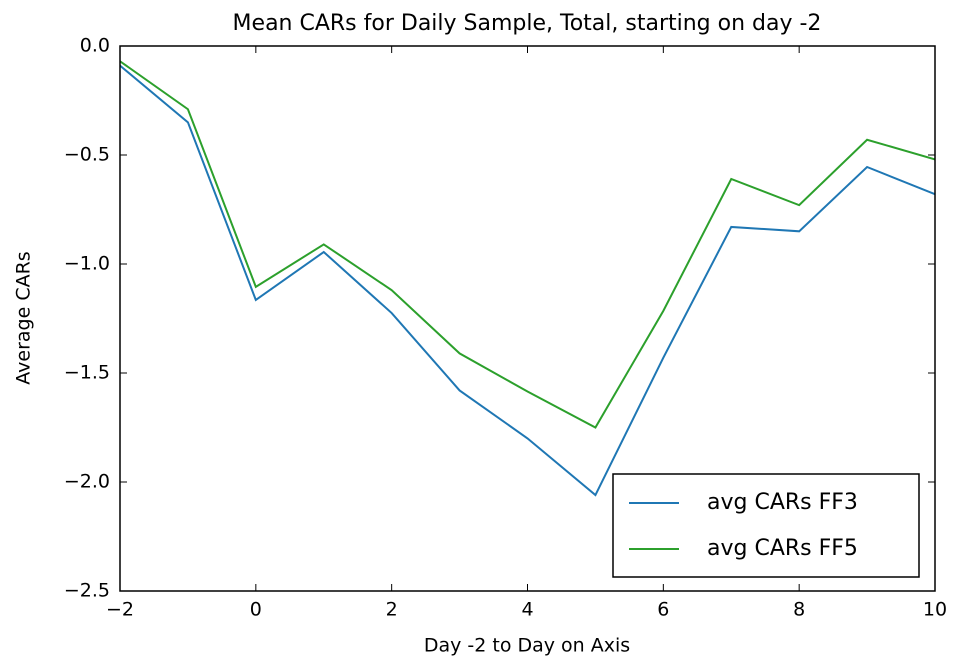 The width and height of the screenshot is (955, 668). I want to click on y-tick-label: 0.0, so click(95, 46).